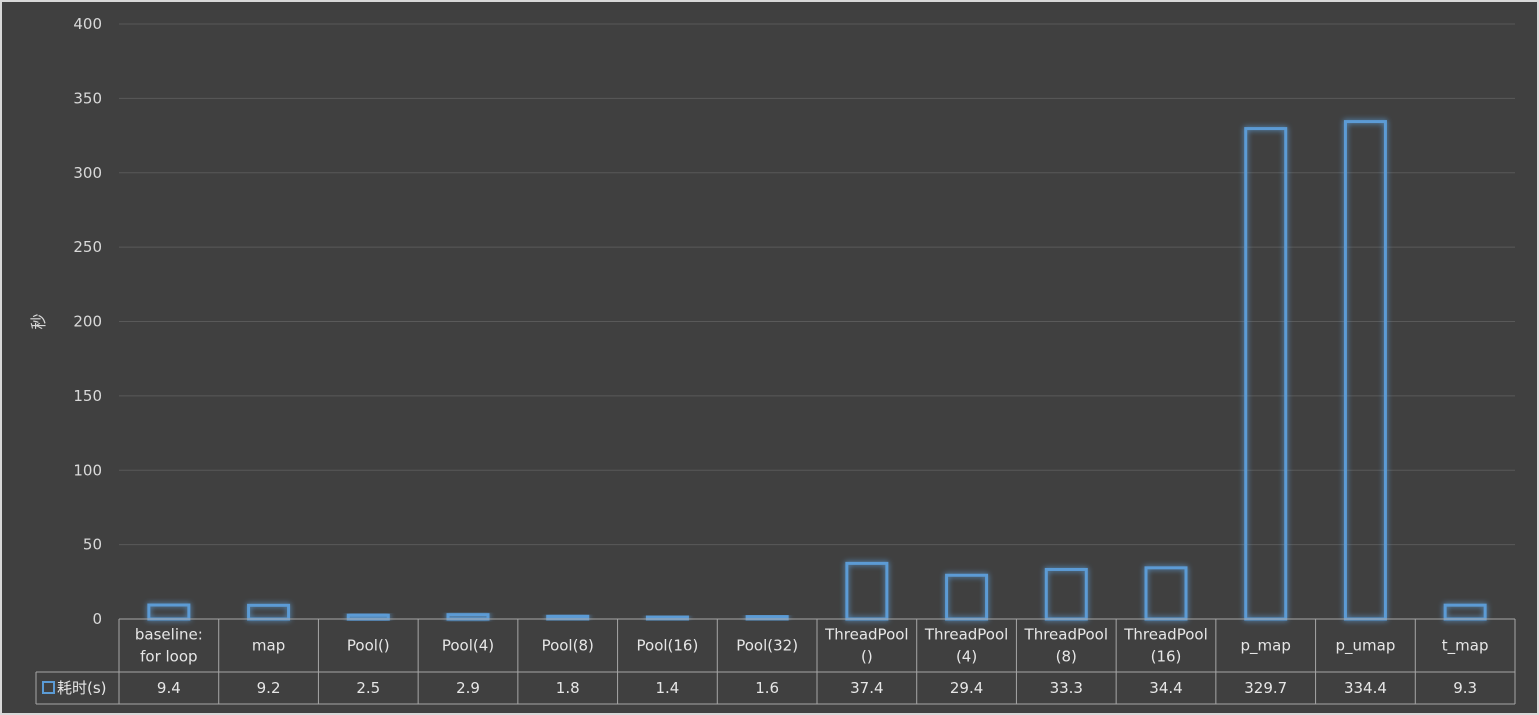 The image size is (1539, 715). Describe the element at coordinates (82, 688) in the screenshot. I see `series-name: 耗时(s)` at that location.